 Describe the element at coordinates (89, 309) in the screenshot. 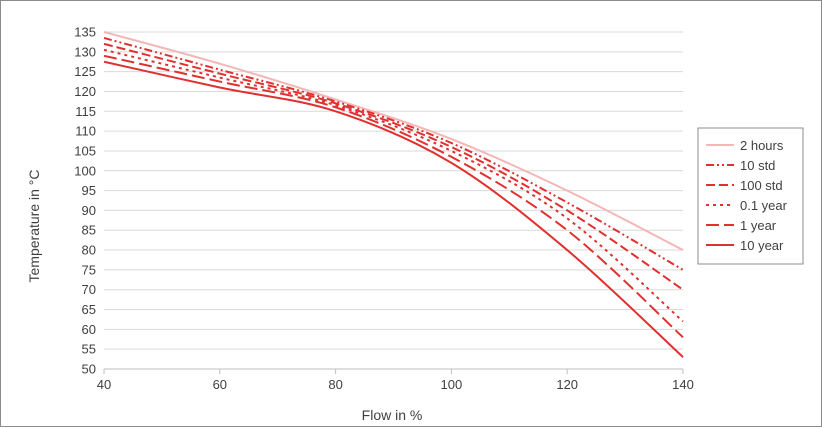

I see `y-tick-label-65: 65` at that location.